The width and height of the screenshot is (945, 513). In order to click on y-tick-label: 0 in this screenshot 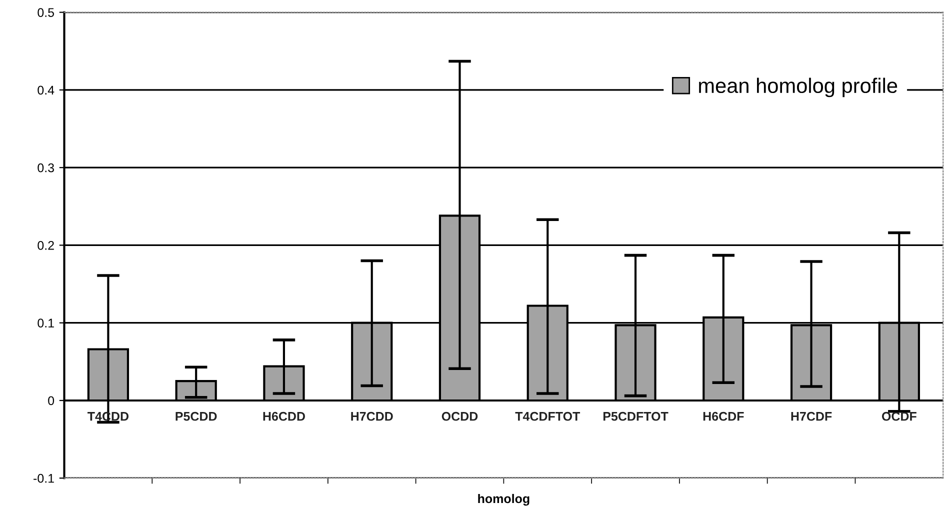, I will do `click(51, 401)`.